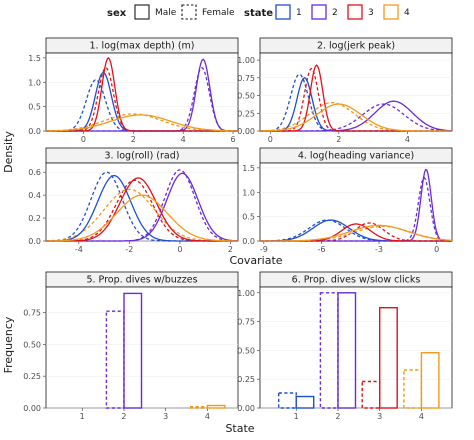 This screenshot has height=440, width=474. What do you see at coordinates (255, 260) in the screenshot?
I see `x-axis-title-covariate: Covariate` at bounding box center [255, 260].